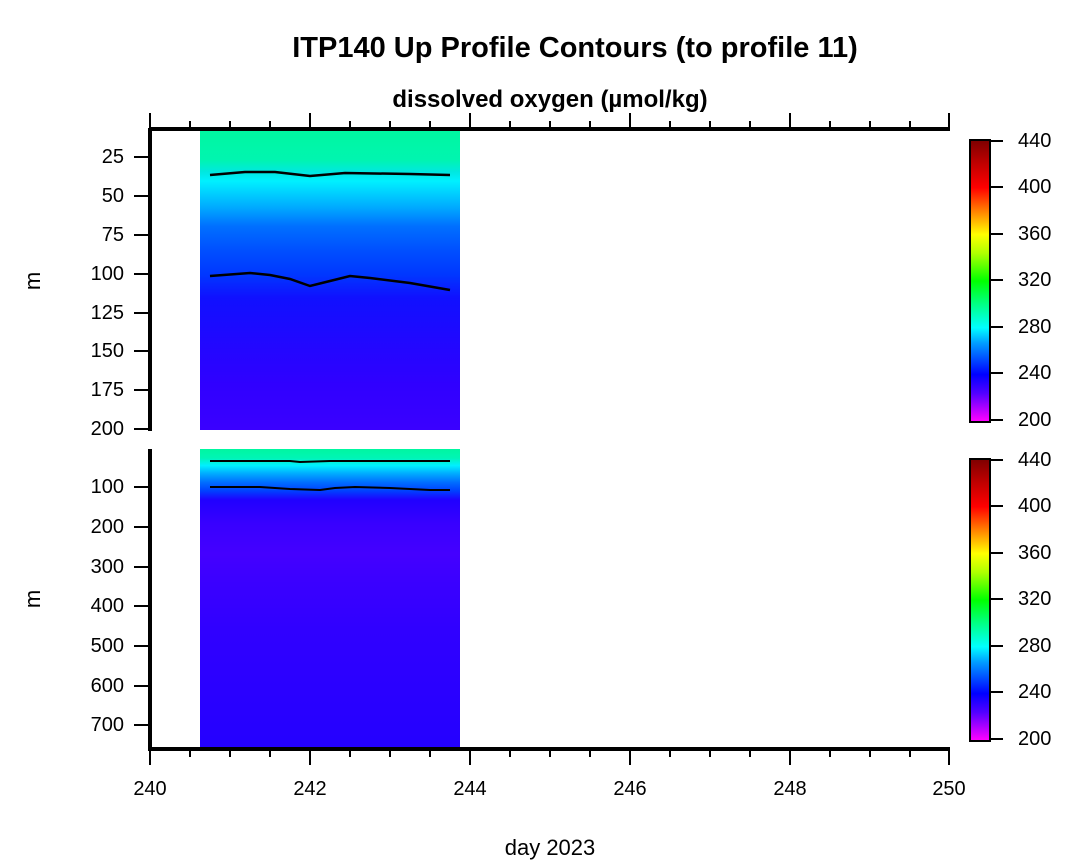 The image size is (1090, 861). What do you see at coordinates (330, 599) in the screenshot?
I see `bottom-panel-heatmap` at bounding box center [330, 599].